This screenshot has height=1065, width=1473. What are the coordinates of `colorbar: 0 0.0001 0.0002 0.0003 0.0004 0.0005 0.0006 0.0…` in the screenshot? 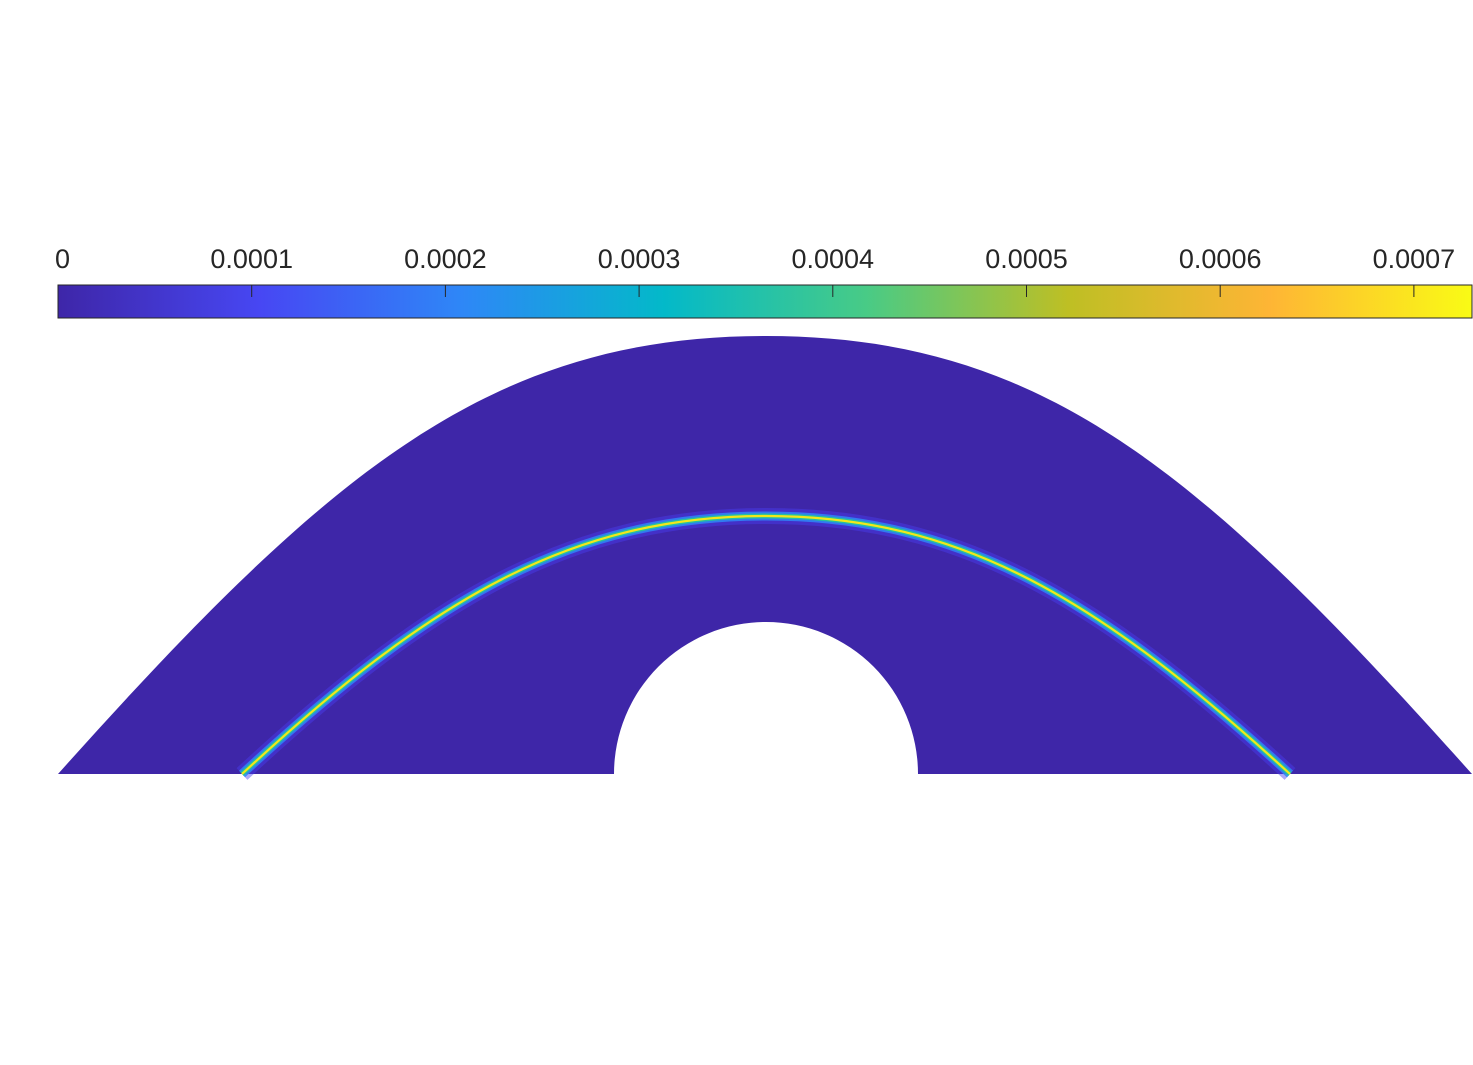 It's located at (764, 281).